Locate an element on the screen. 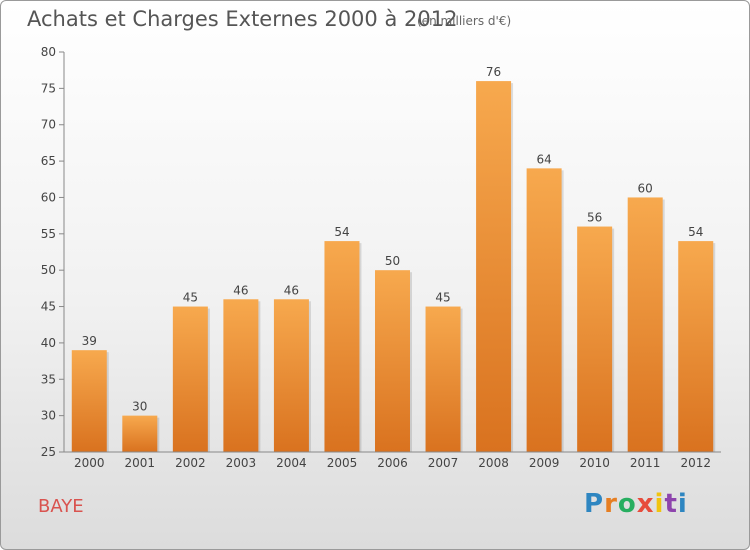 Image resolution: width=750 pixels, height=550 pixels. x-tick-label: 2010 is located at coordinates (594, 463).